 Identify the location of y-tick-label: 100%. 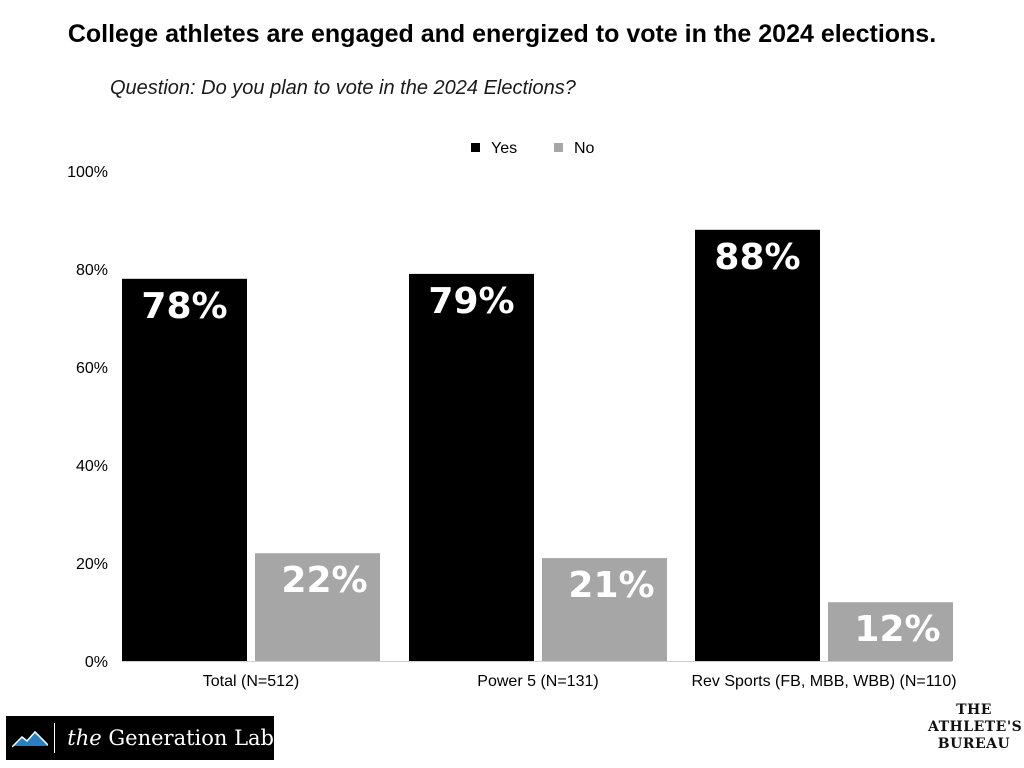
(87, 172).